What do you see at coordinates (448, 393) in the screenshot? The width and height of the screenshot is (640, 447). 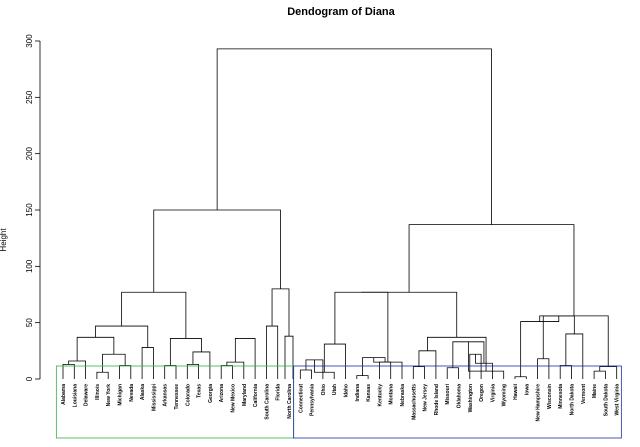 I see `leaf-label: Missouri` at bounding box center [448, 393].